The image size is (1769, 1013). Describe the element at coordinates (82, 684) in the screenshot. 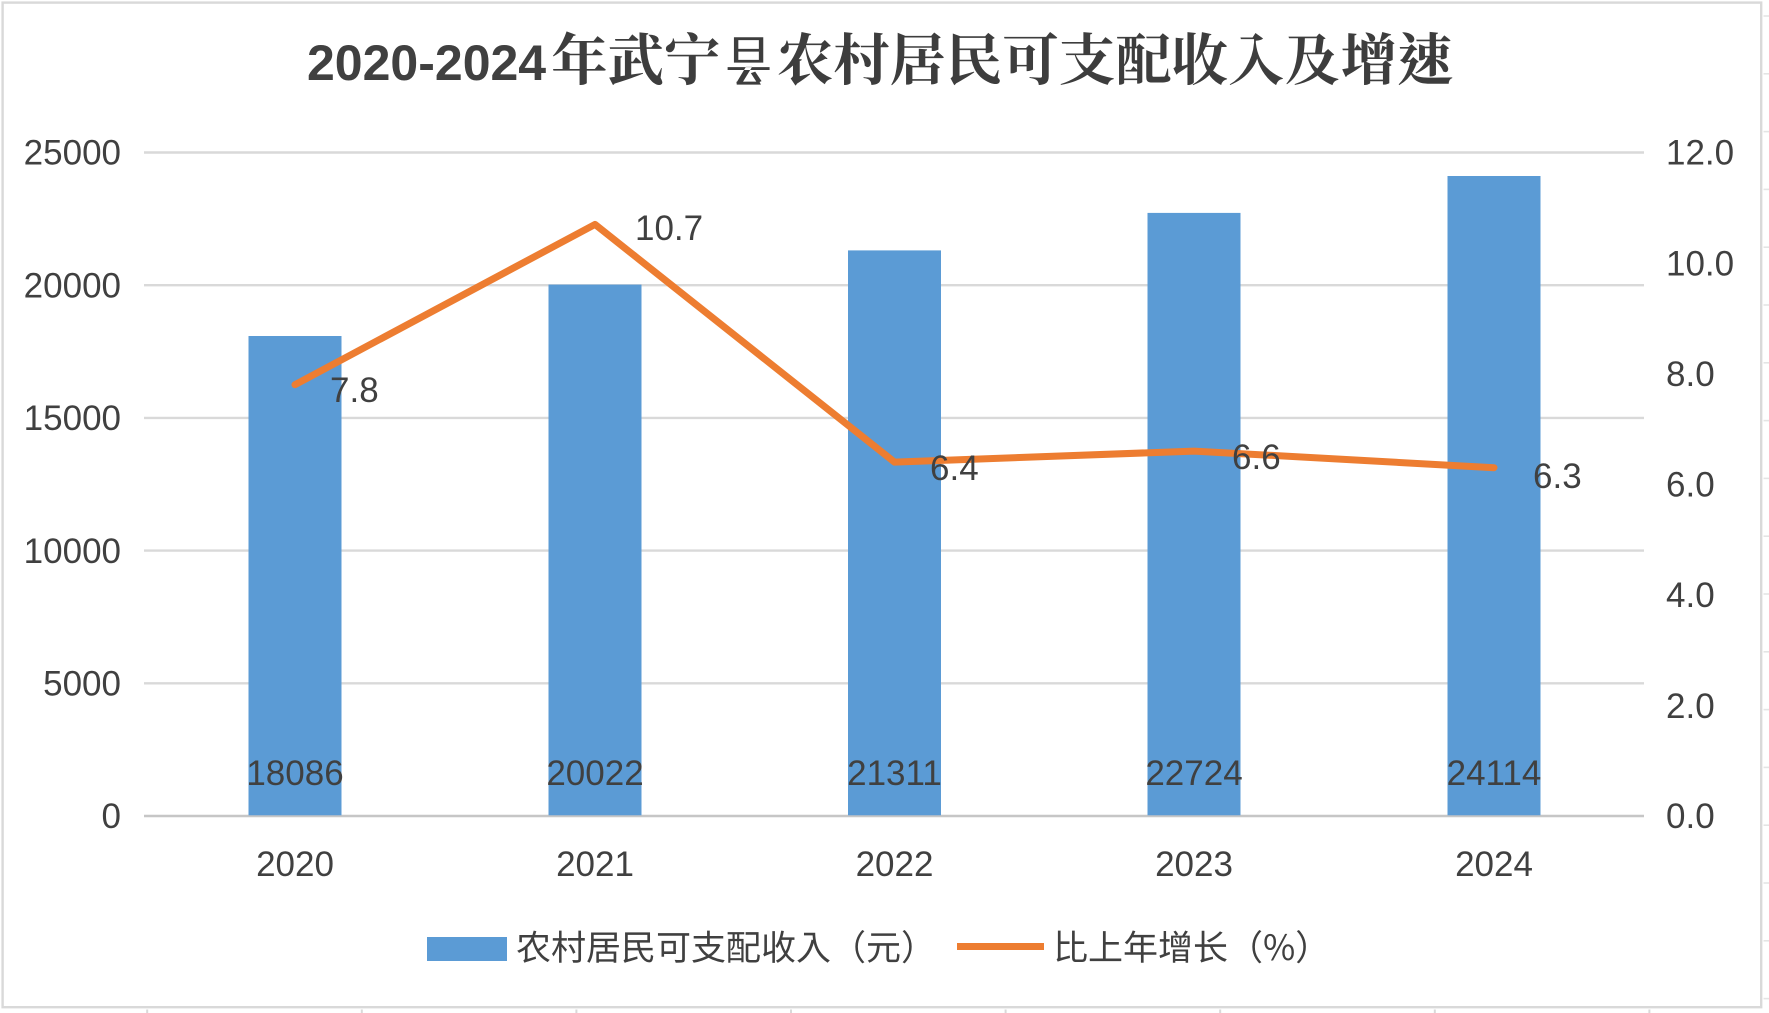

I see `svg-text: 5000` at that location.